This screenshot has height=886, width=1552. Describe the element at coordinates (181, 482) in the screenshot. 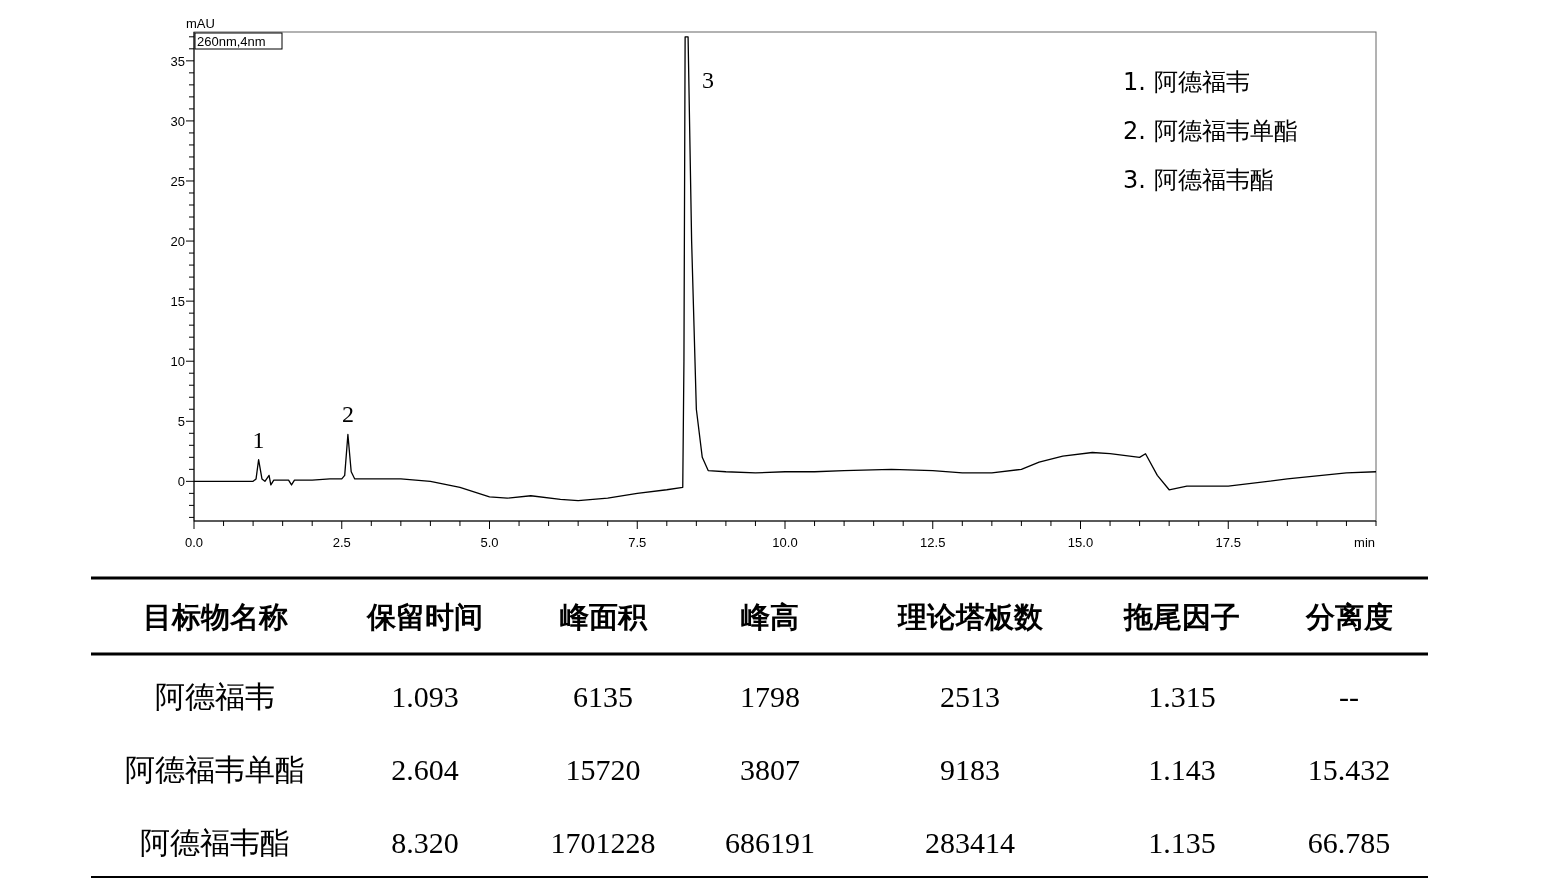

I see `y-tick-label: 0` at that location.